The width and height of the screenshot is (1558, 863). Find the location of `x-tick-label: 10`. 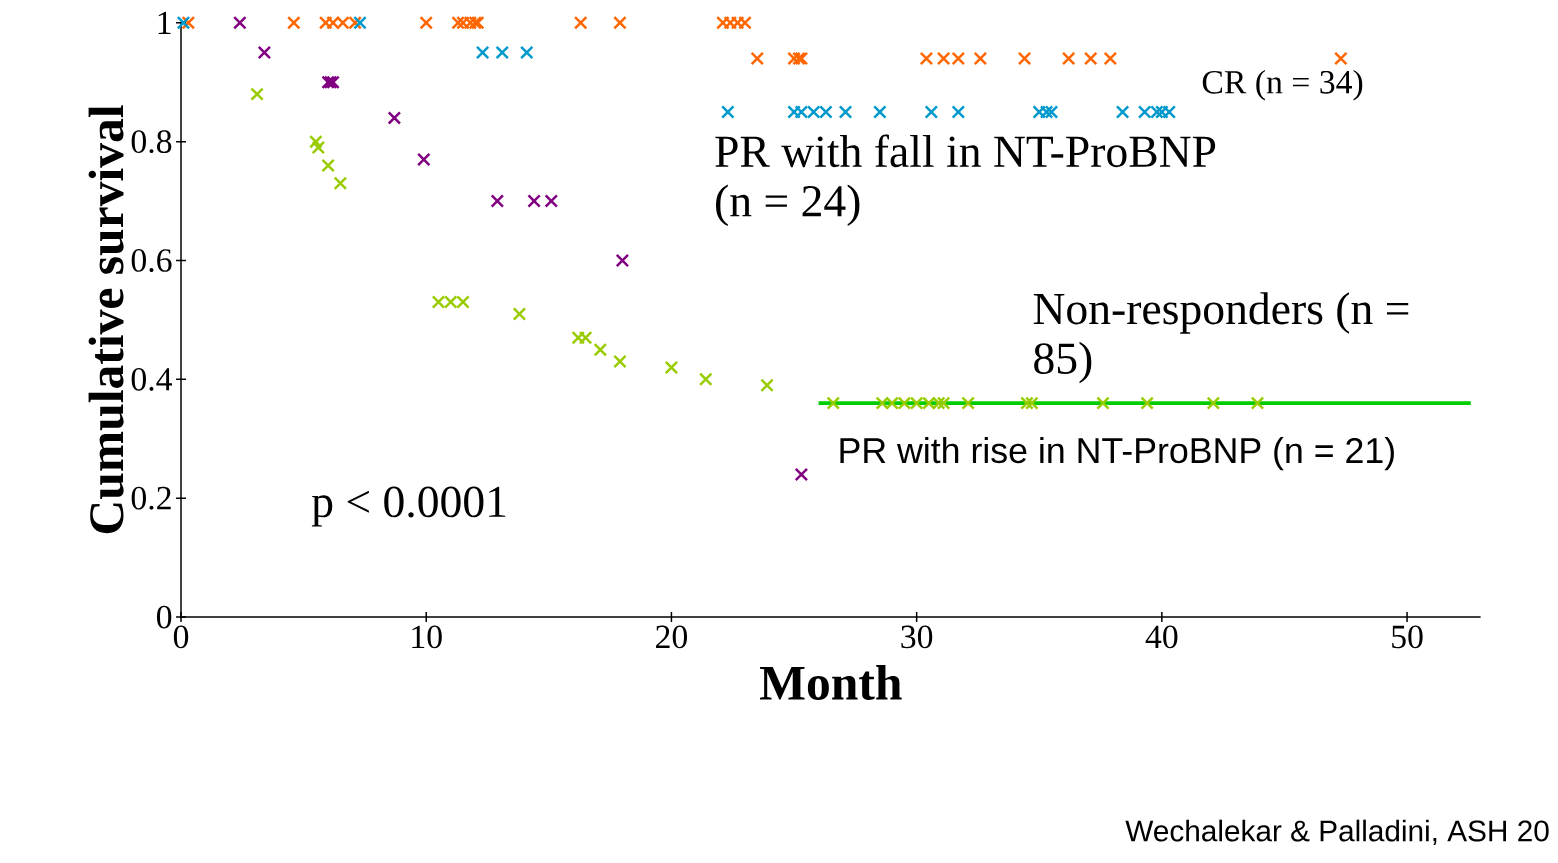

x-tick-label: 10 is located at coordinates (427, 637).